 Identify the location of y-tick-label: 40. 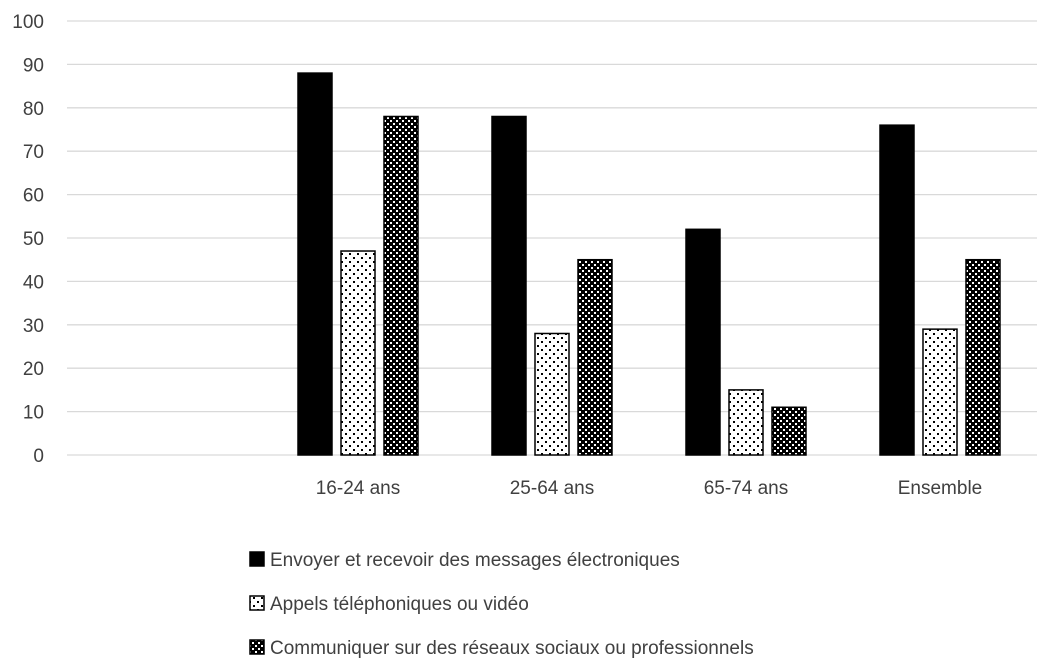
(33, 282).